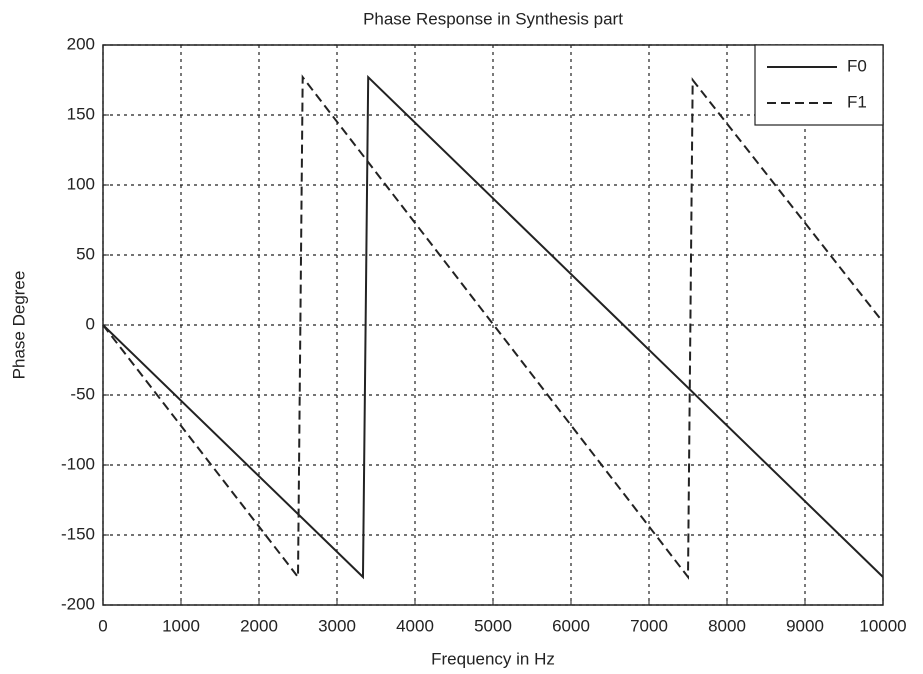 This screenshot has height=674, width=923. I want to click on y-axis-label: Phase Degree, so click(18, 325).